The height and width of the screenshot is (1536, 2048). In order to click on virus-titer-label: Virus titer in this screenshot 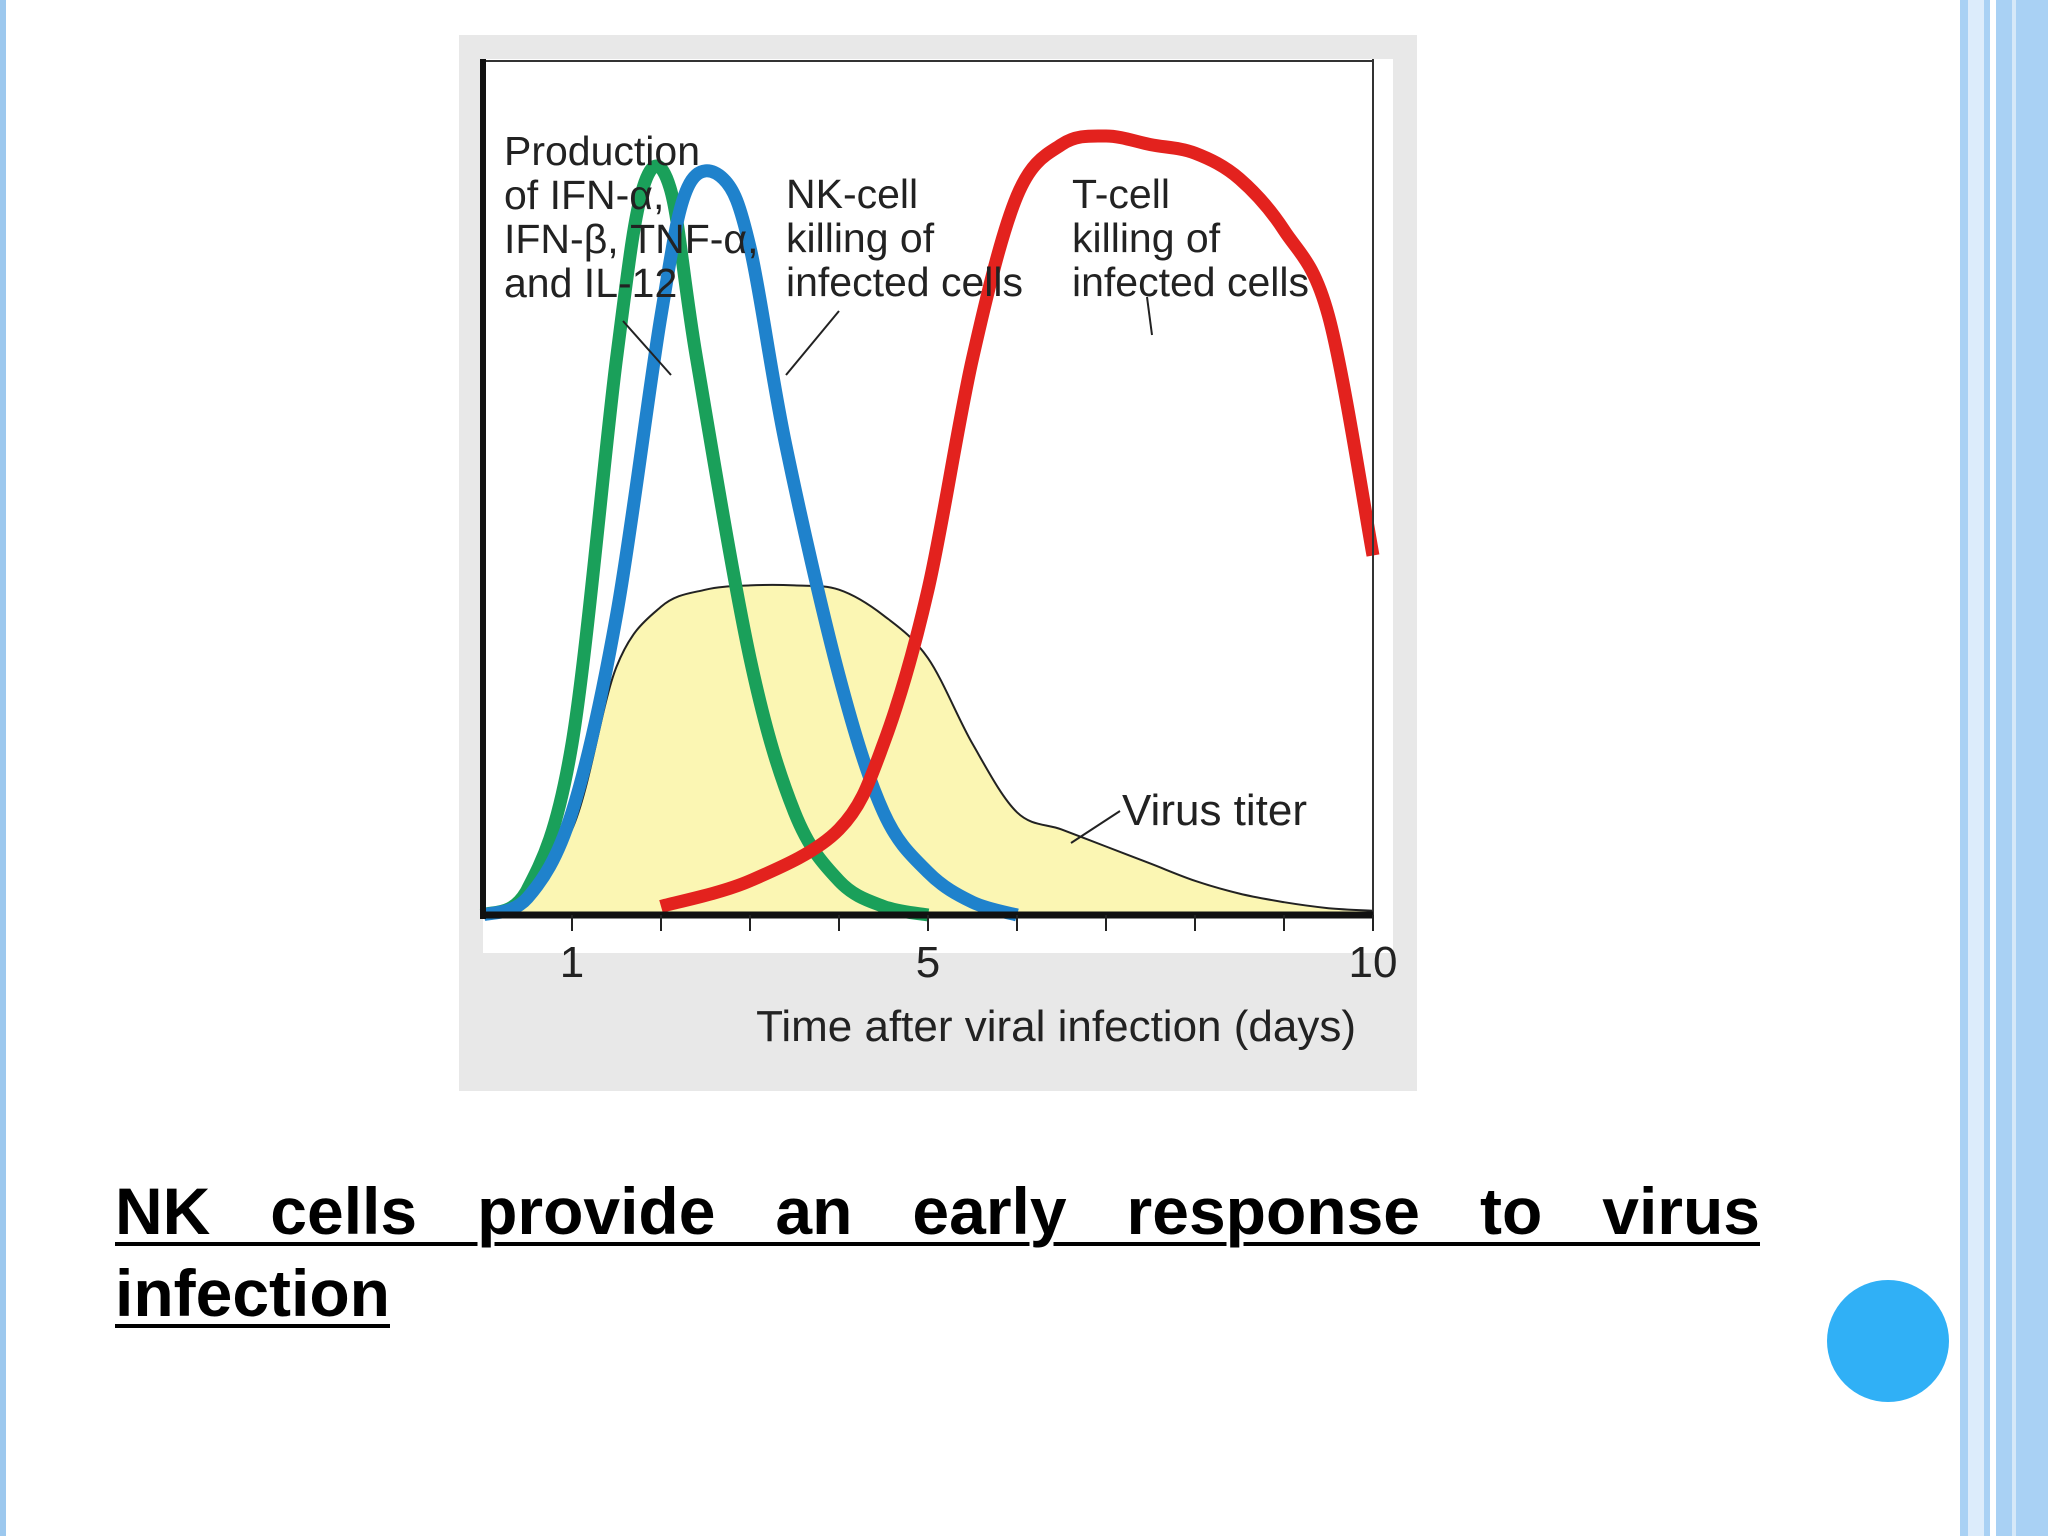, I will do `click(1214, 810)`.